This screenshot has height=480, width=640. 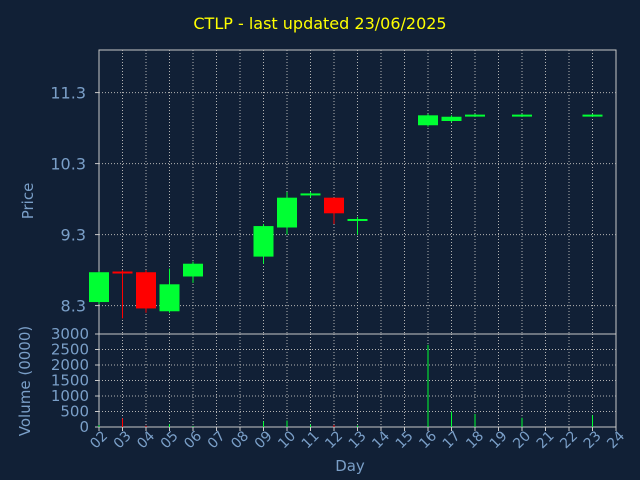 I want to click on x-tick-label: 18, so click(x=475, y=440).